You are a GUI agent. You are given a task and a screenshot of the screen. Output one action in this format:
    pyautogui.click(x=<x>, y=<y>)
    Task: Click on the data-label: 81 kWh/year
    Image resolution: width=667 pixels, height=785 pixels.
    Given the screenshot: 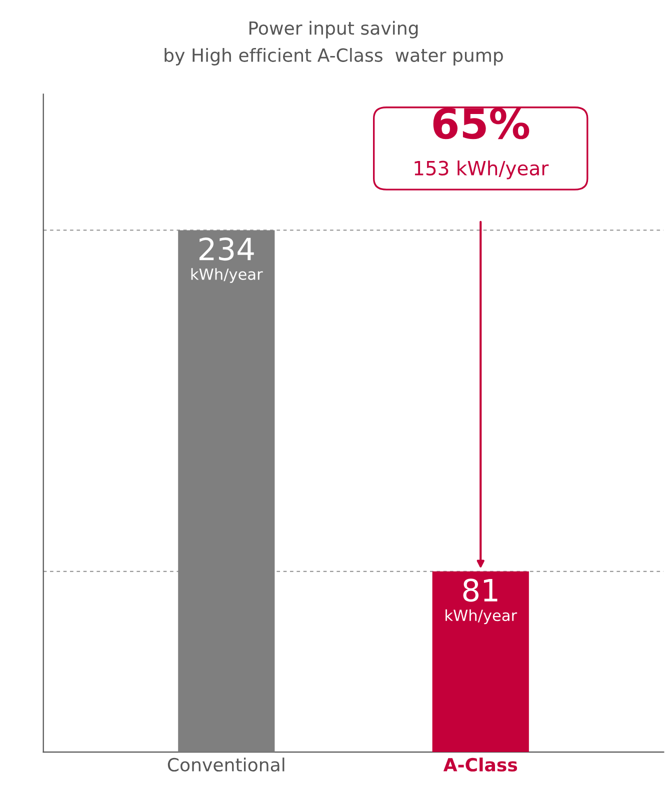 What is the action you would take?
    pyautogui.click(x=482, y=601)
    